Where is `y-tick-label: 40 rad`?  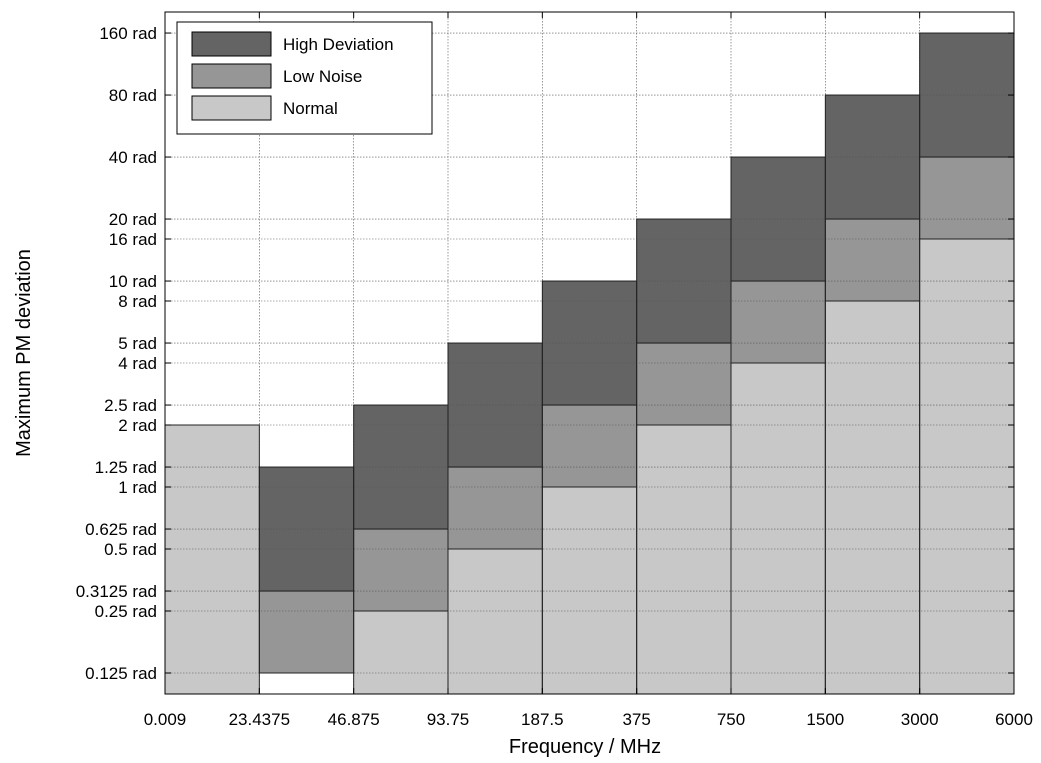 y-tick-label: 40 rad is located at coordinates (133, 157).